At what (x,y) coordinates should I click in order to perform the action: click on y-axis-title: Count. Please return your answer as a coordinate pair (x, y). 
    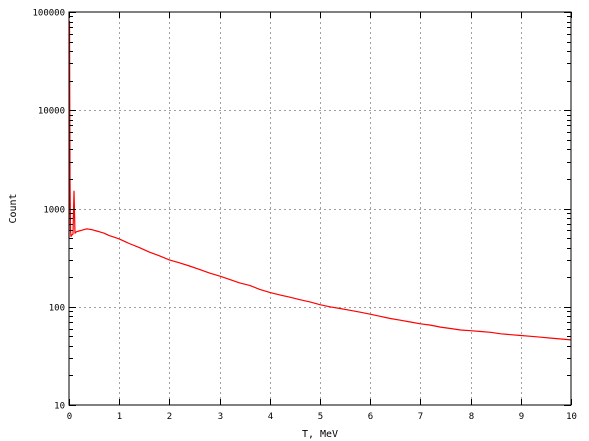
    Looking at the image, I should click on (13, 208).